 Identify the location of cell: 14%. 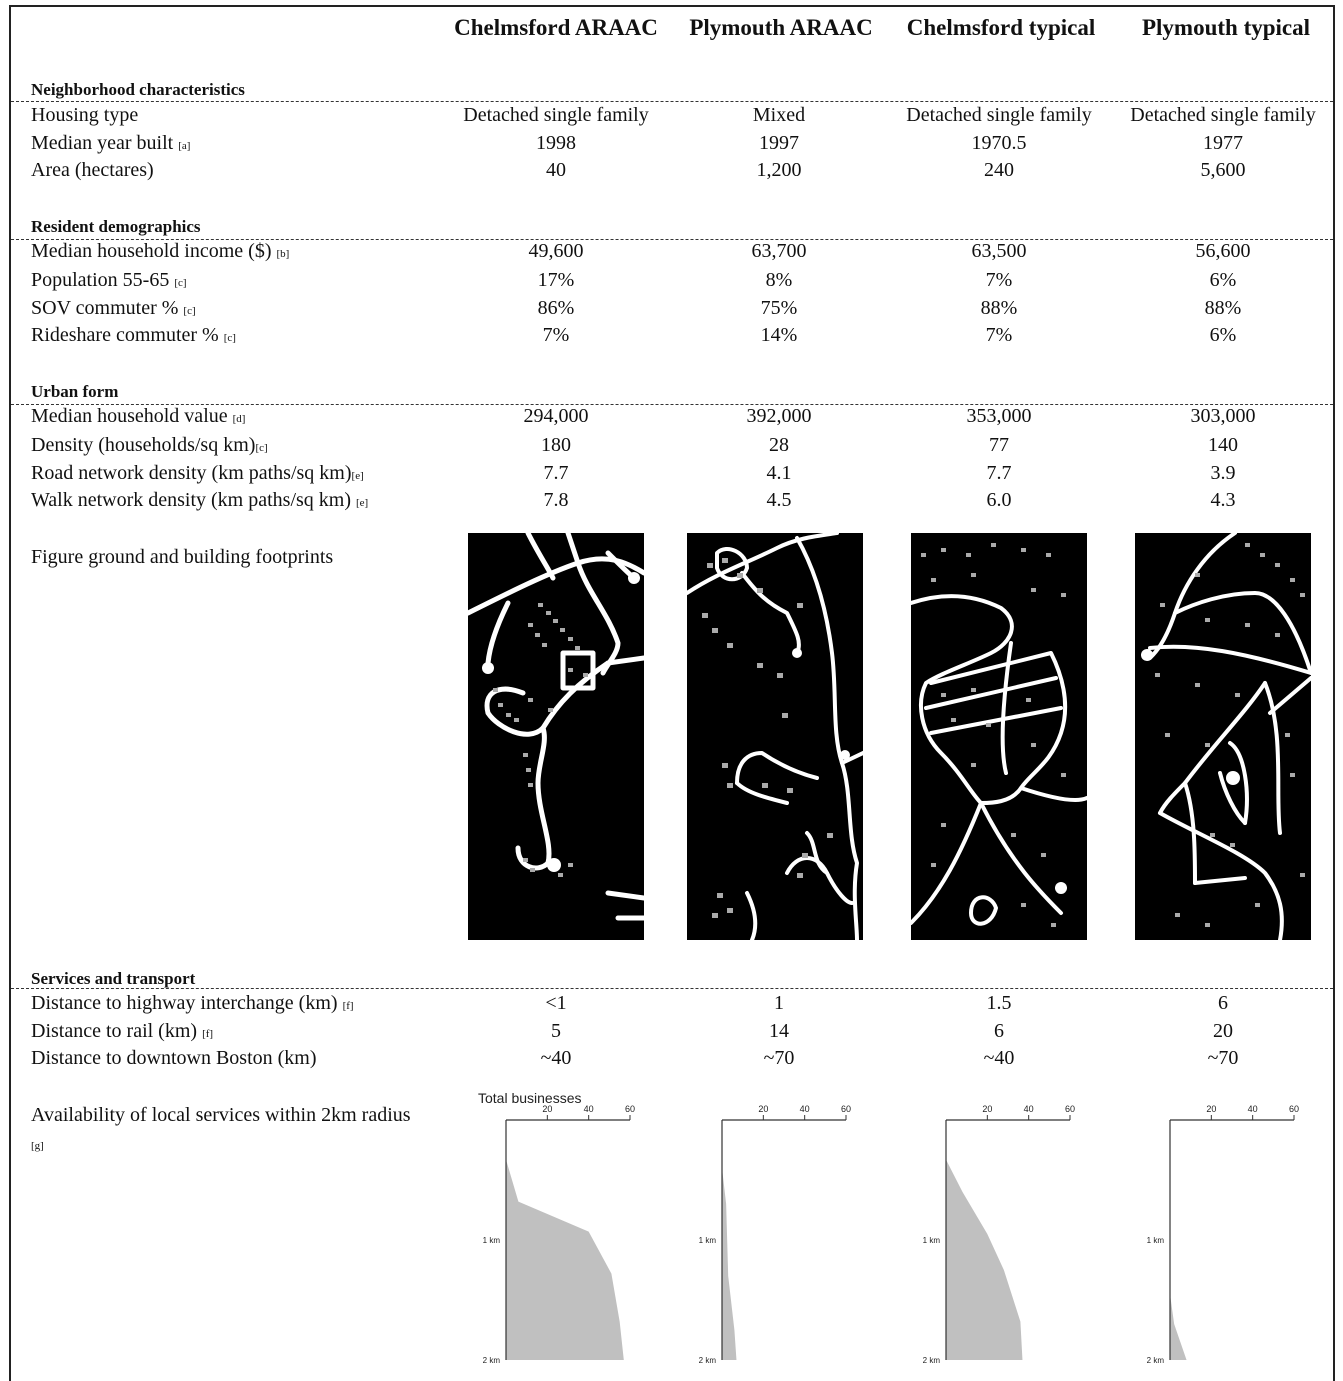
(779, 335).